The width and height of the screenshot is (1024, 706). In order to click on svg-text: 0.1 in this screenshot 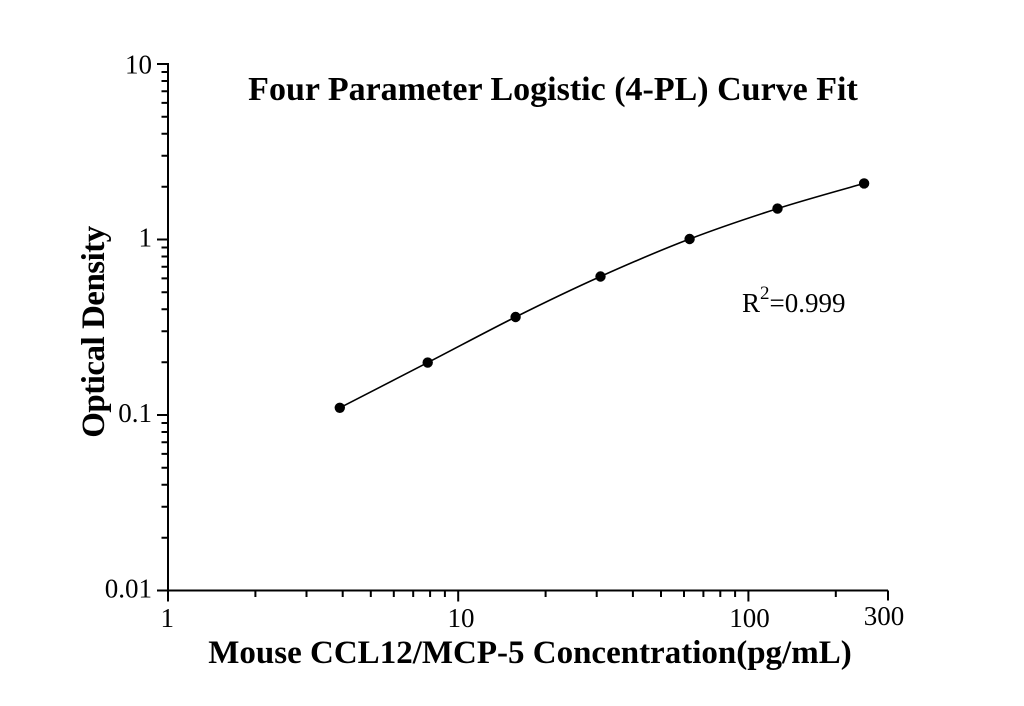, I will do `click(135, 413)`.